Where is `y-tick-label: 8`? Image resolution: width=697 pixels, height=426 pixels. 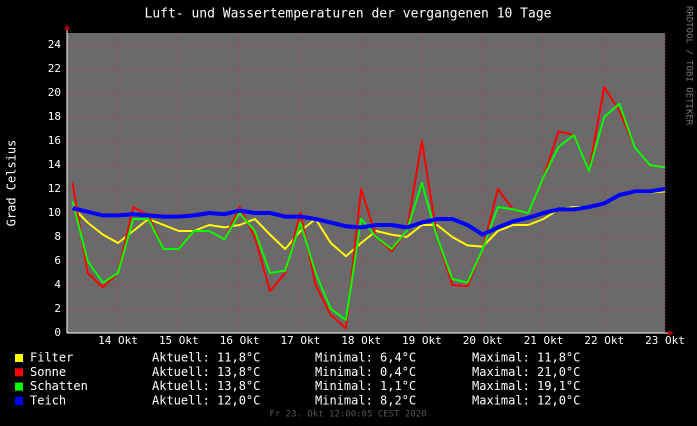 y-tick-label: 8 is located at coordinates (57, 236).